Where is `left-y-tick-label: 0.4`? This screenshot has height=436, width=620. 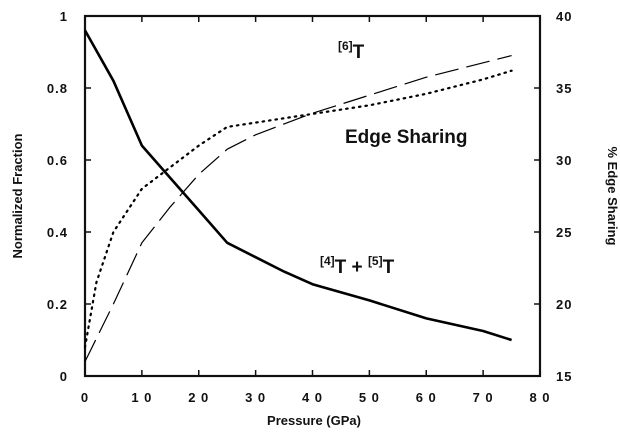 left-y-tick-label: 0.4 is located at coordinates (57, 232).